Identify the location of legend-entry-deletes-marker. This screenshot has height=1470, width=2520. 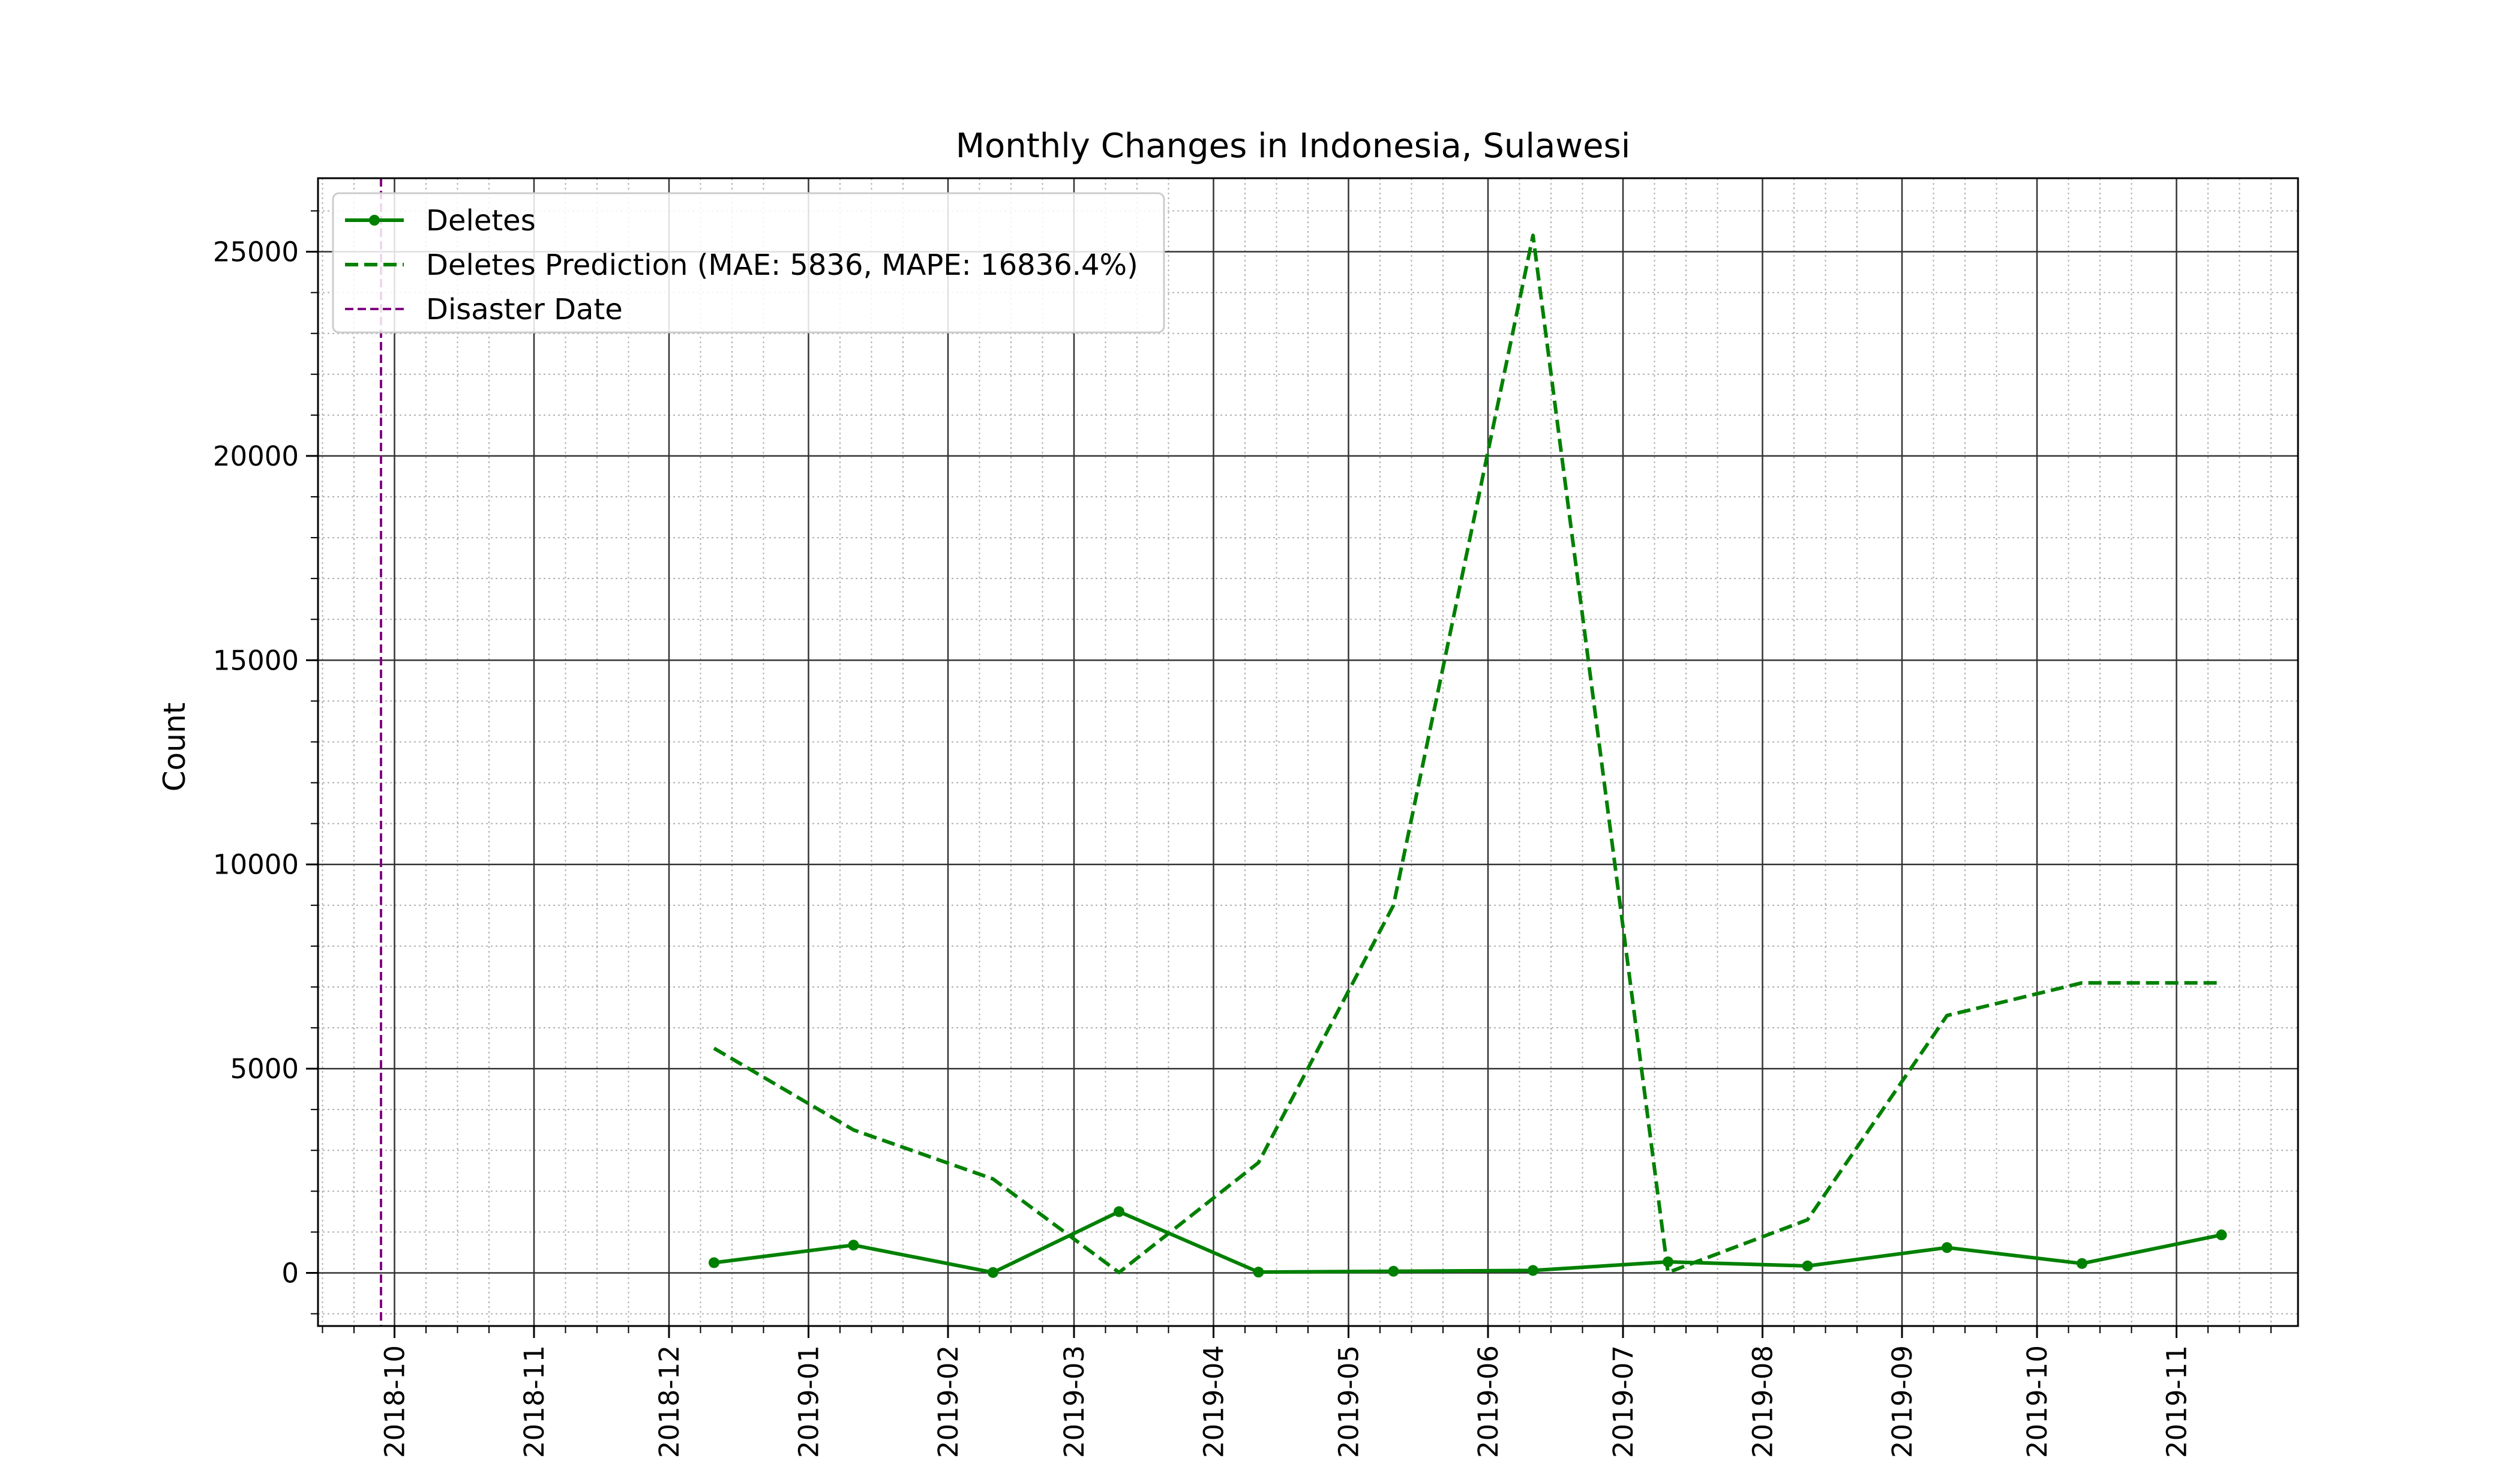
(375, 220).